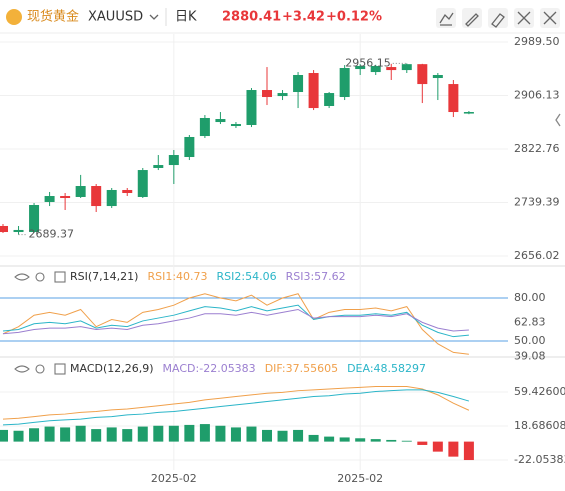 Image resolution: width=565 pixels, height=491 pixels. I want to click on change: +3.42, so click(303, 17).